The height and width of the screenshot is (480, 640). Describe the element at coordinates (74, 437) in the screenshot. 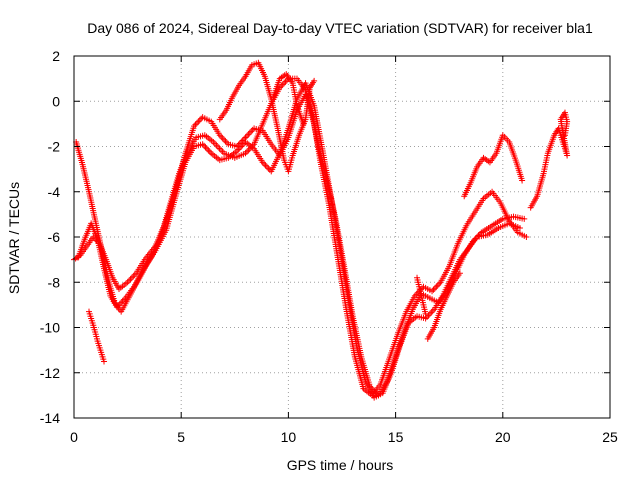

I see `x-tick-label: 0` at that location.